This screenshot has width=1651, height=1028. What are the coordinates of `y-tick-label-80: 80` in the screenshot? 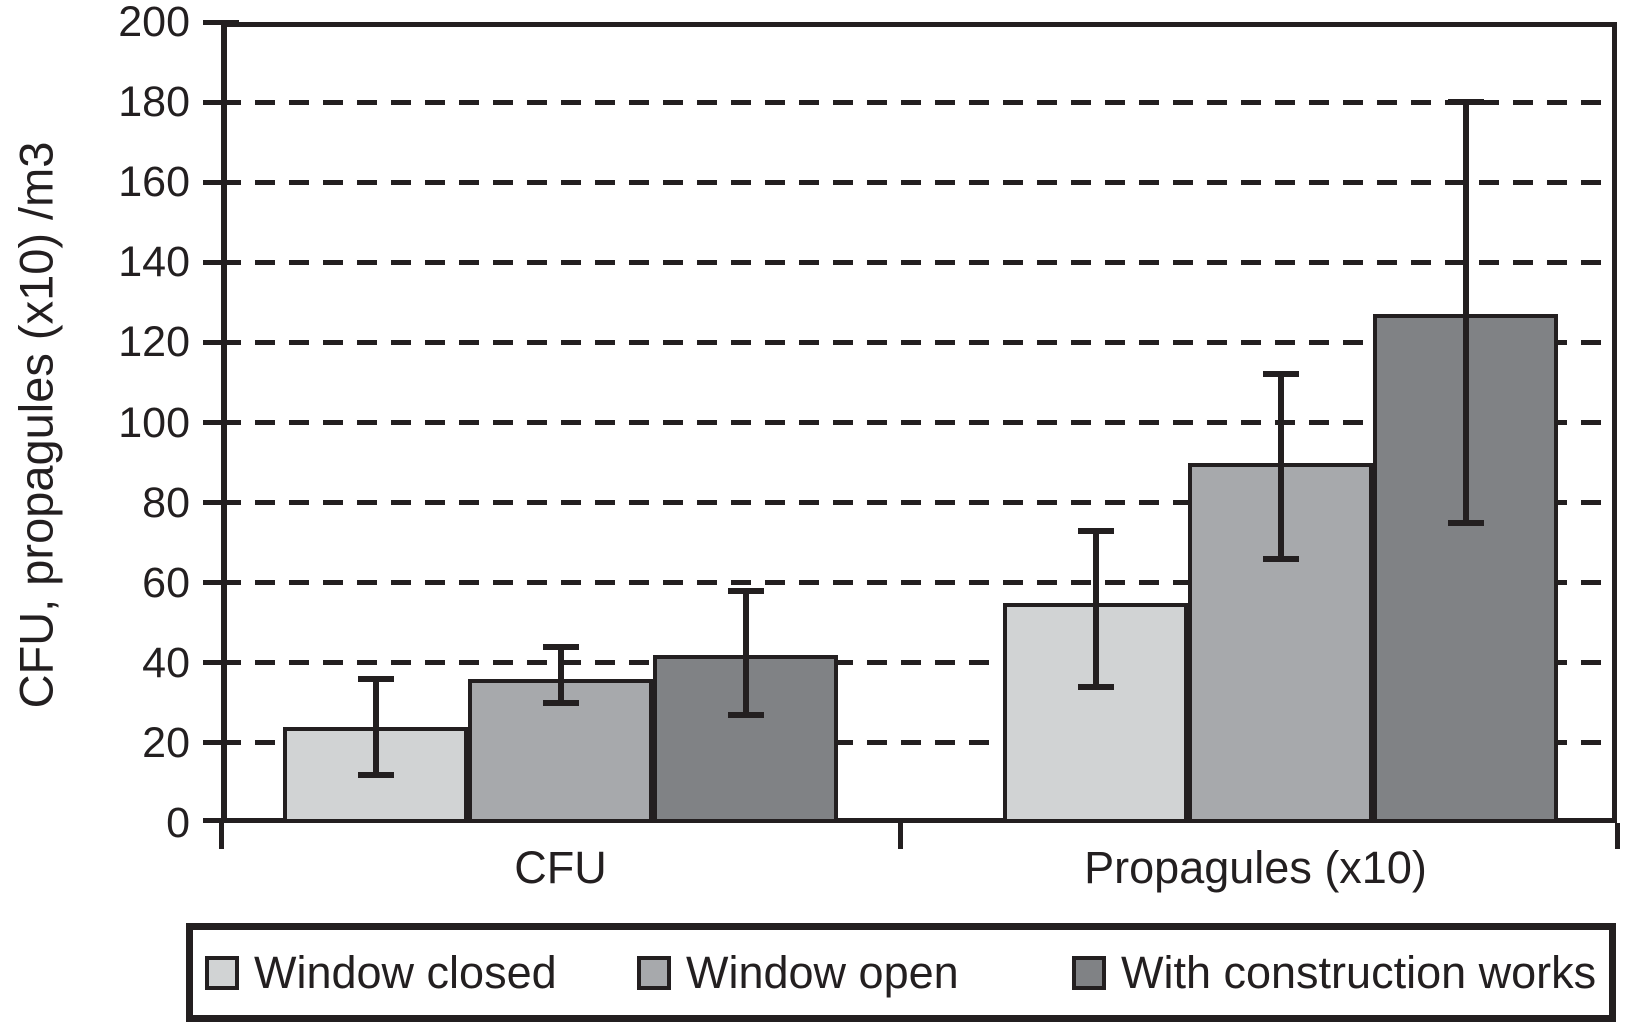 It's located at (166, 502).